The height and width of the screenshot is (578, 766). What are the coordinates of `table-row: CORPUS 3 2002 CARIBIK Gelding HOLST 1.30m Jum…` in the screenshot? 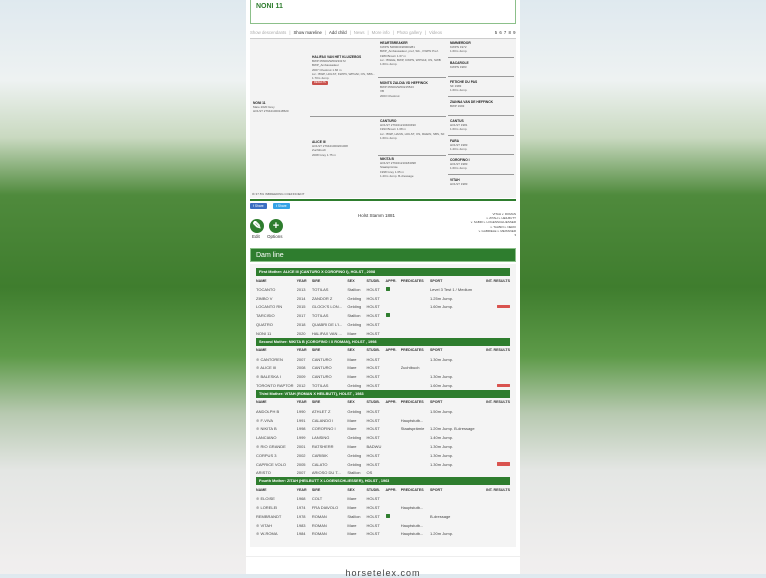 It's located at (383, 455).